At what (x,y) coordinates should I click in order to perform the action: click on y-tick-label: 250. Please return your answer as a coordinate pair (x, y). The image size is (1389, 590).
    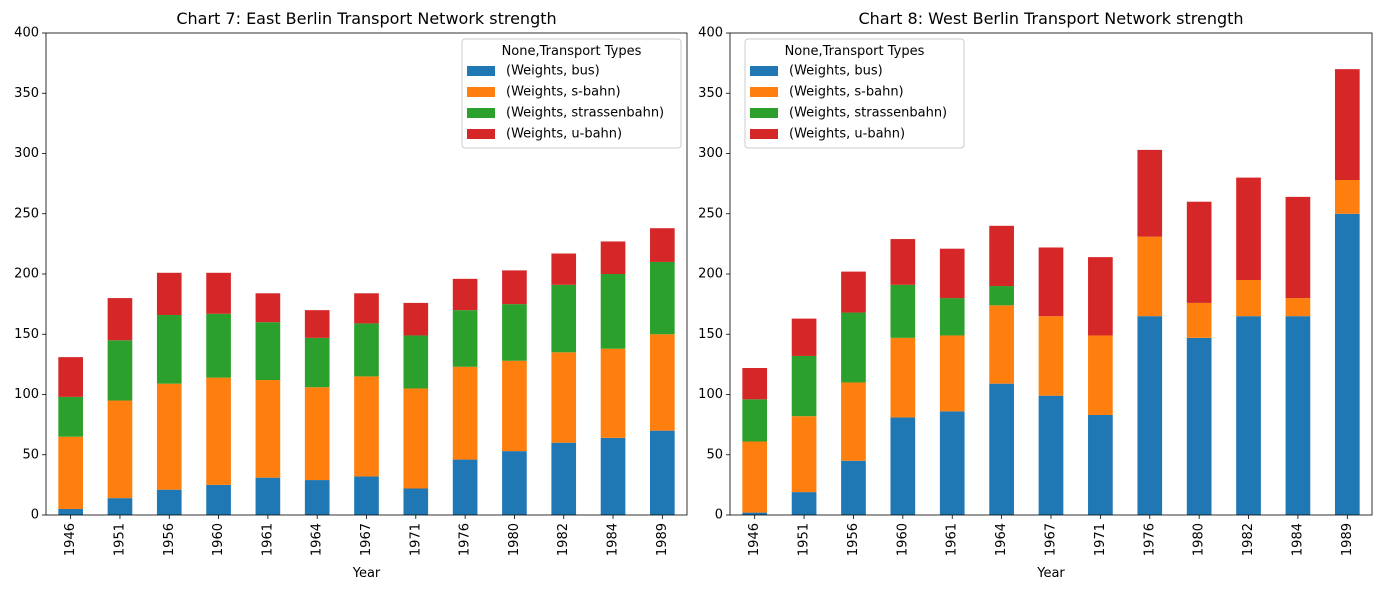
    Looking at the image, I should click on (710, 213).